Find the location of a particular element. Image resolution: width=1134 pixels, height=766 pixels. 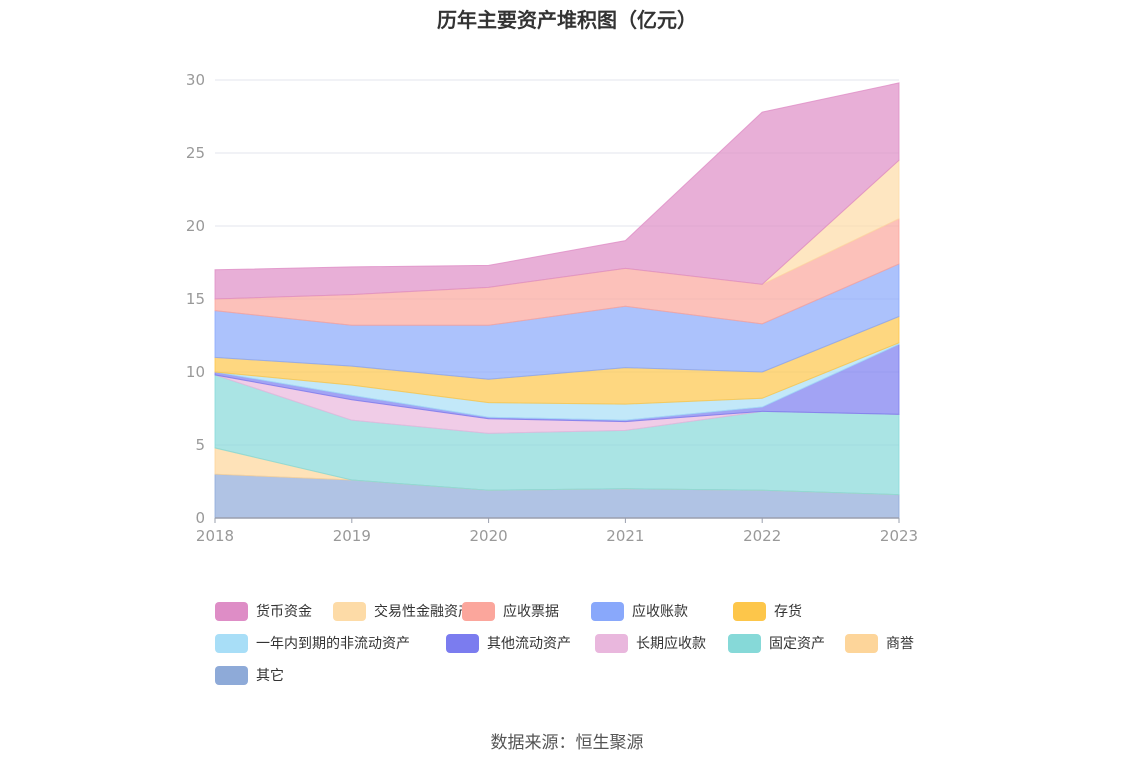

legend-item: 应收账款 is located at coordinates (639, 611).